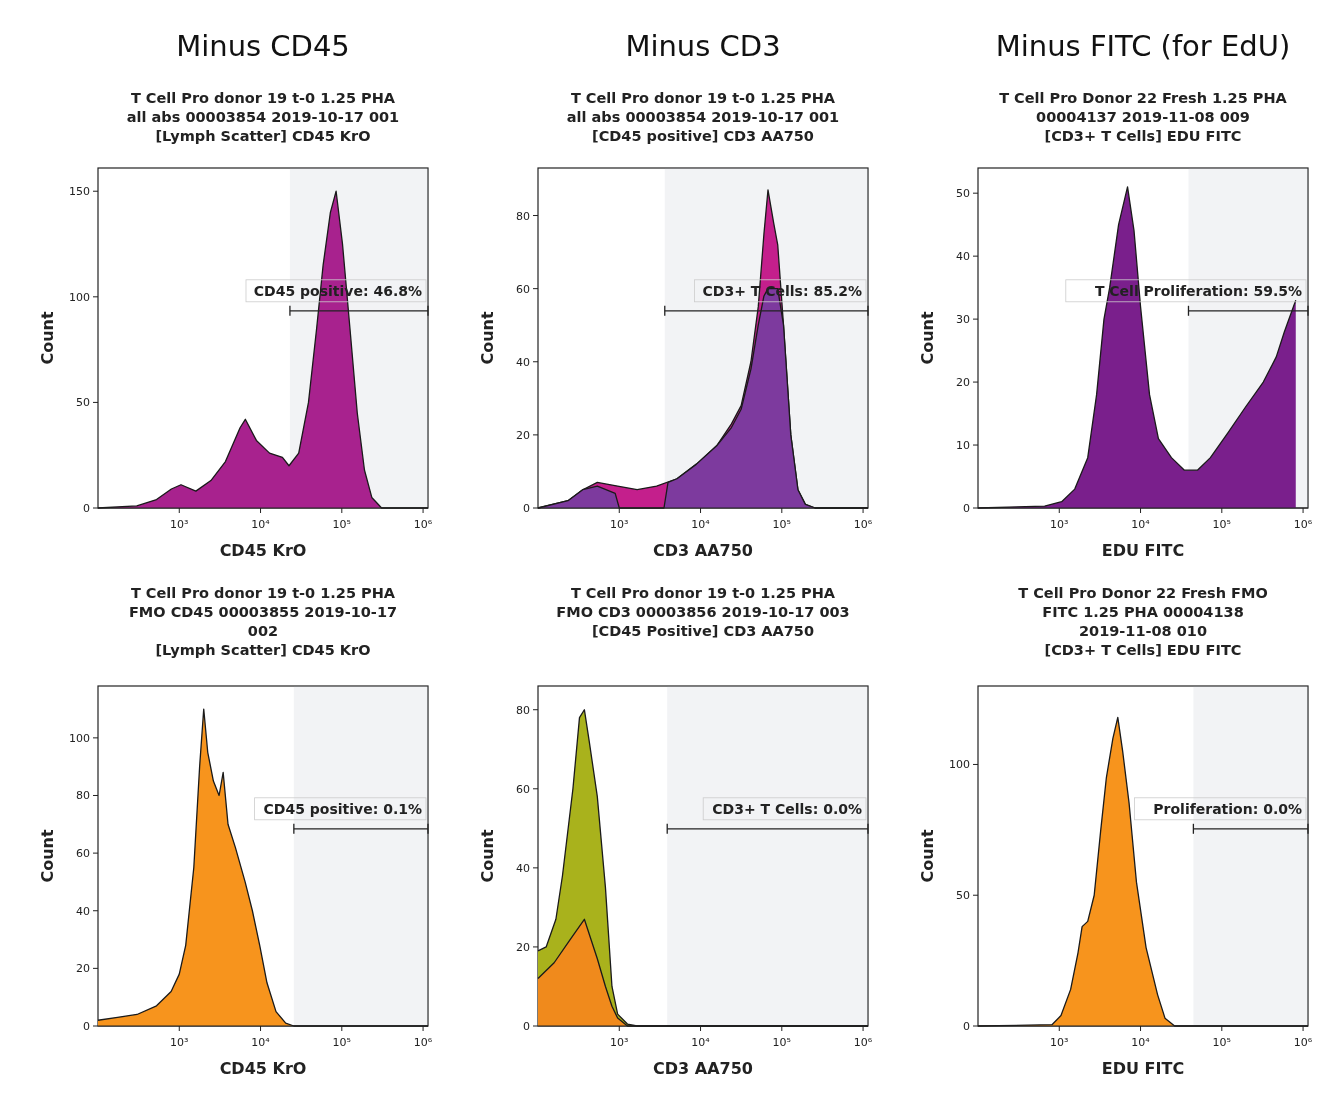  What do you see at coordinates (1143, 46) in the screenshot?
I see `chart-title: Minus FITC (for EdU)` at bounding box center [1143, 46].